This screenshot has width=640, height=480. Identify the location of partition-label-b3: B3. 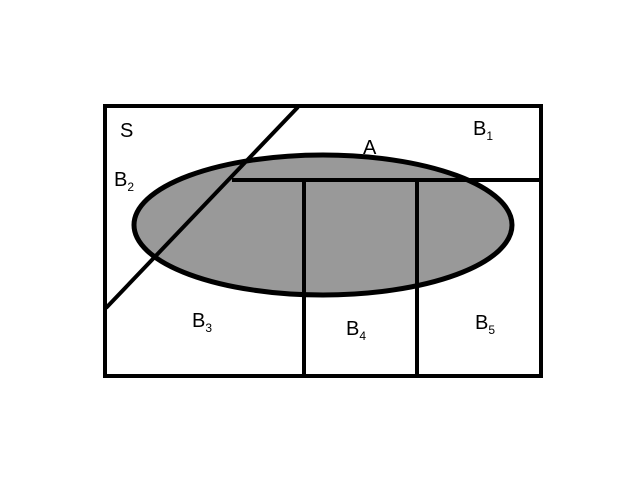
(202, 322).